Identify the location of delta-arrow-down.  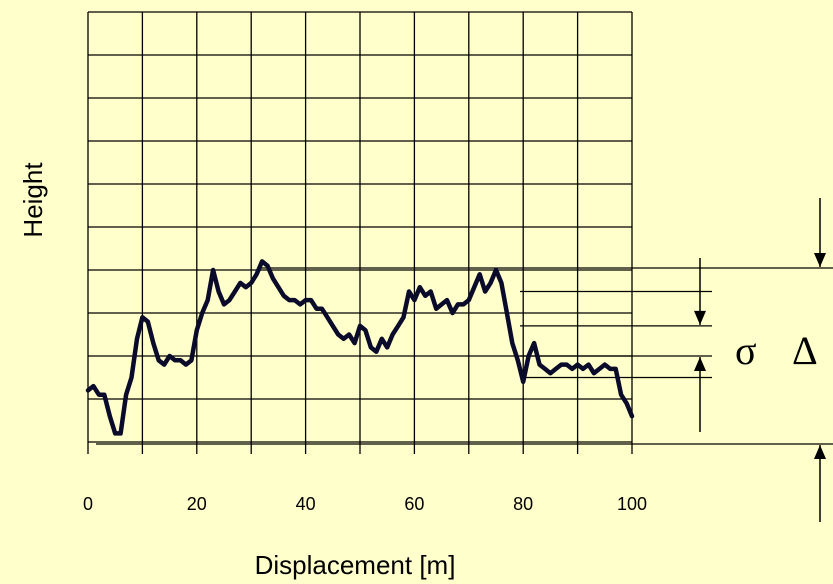
(820, 232).